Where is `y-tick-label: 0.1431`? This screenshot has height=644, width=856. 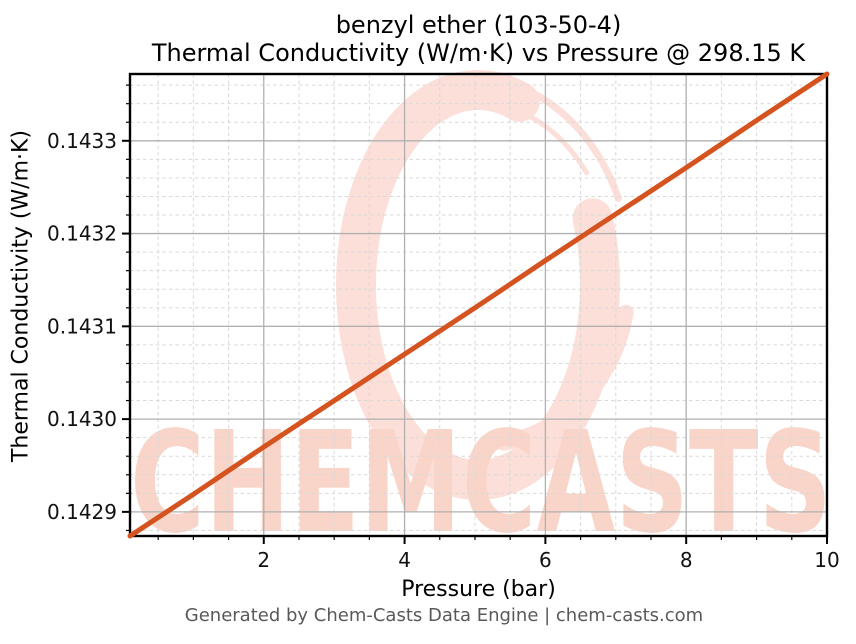 y-tick-label: 0.1431 is located at coordinates (82, 326).